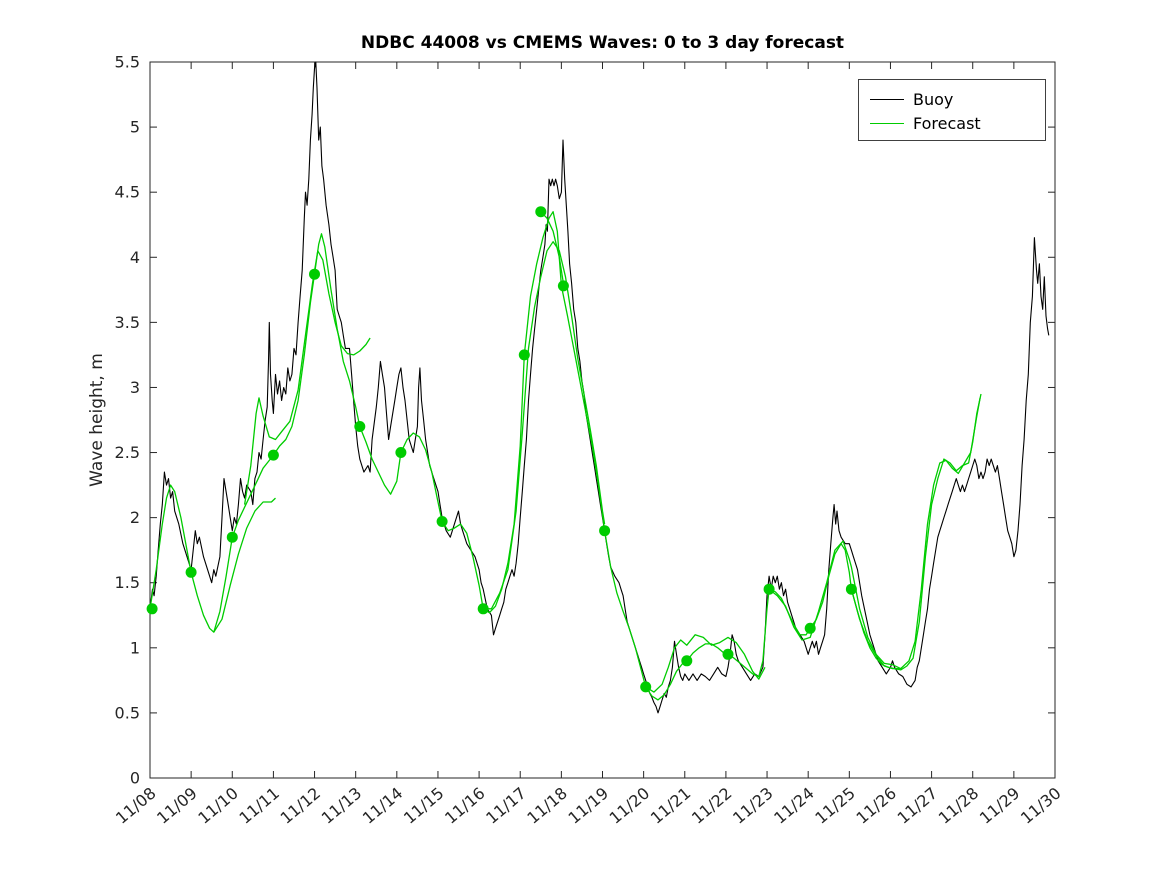 This screenshot has height=875, width=1167. Describe the element at coordinates (918, 806) in the screenshot. I see `x-tick-label: 11/27` at that location.